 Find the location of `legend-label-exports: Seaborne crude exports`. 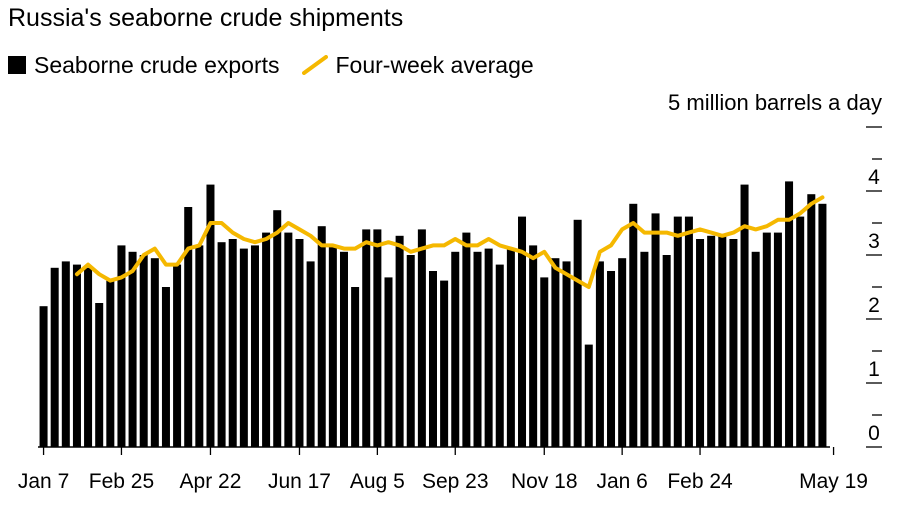

legend-label-exports: Seaborne crude exports is located at coordinates (157, 64).